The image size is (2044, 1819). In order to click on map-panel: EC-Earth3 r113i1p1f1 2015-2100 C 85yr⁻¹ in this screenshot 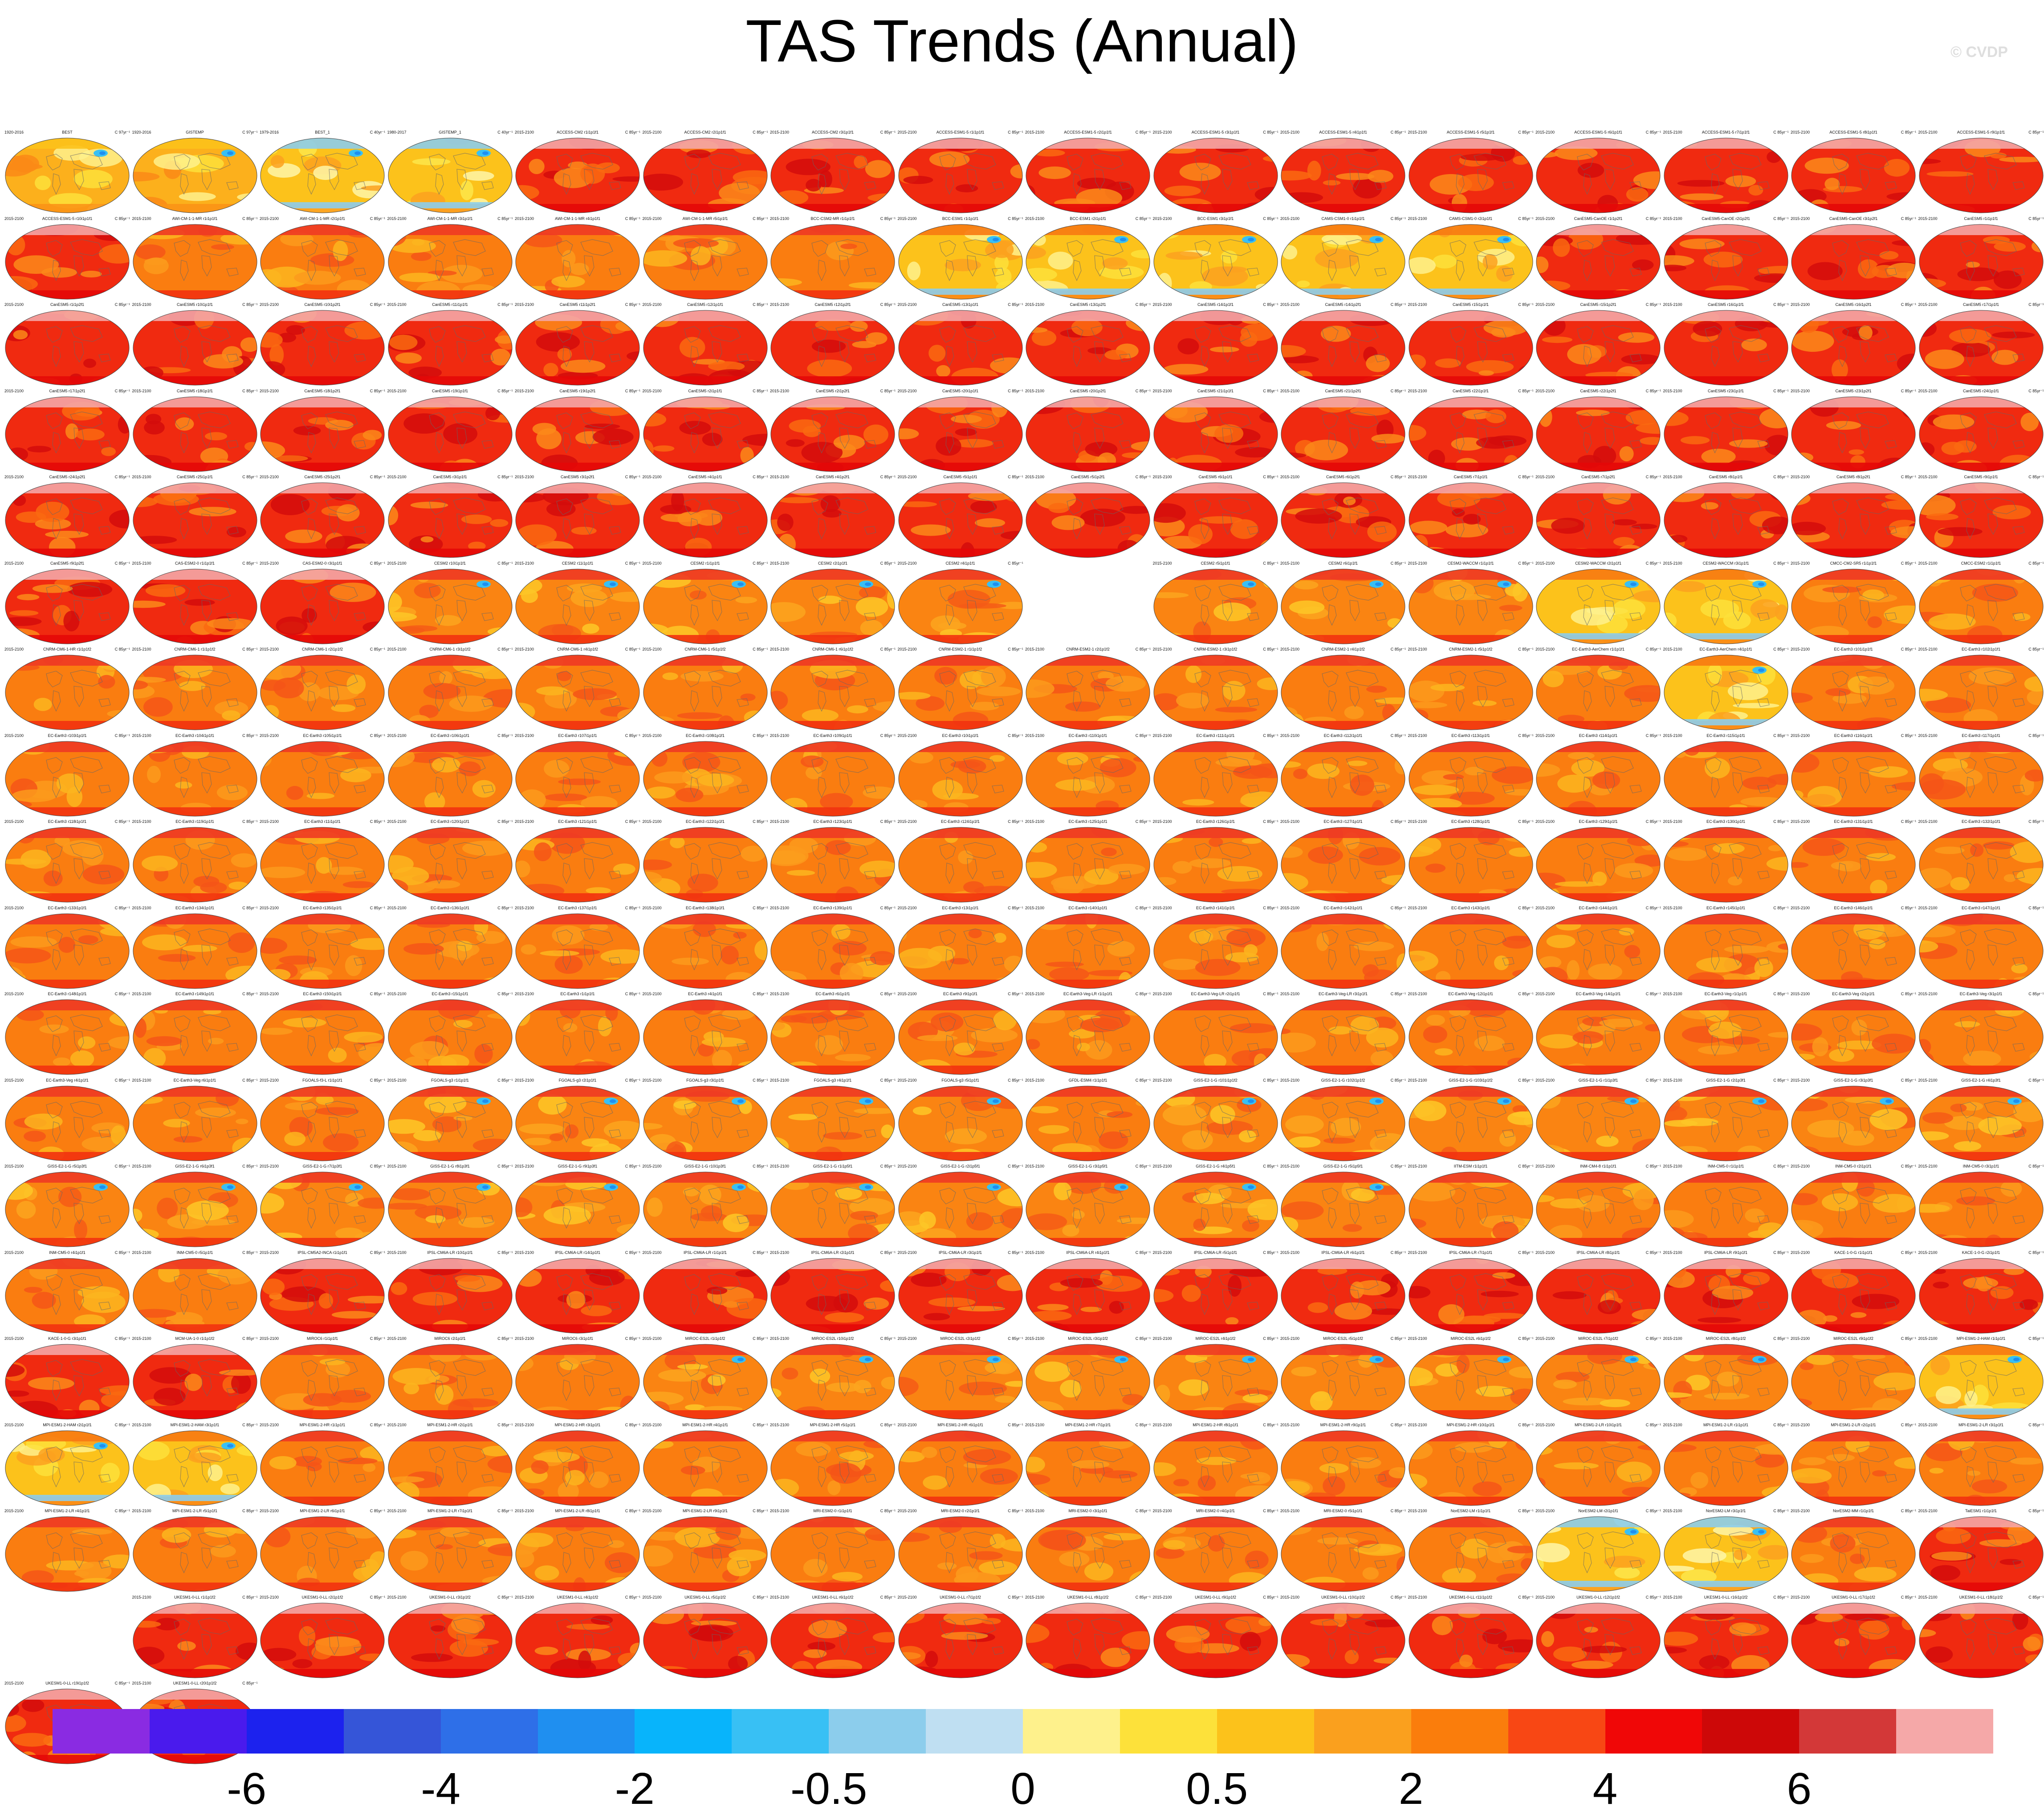, I will do `click(1471, 774)`.